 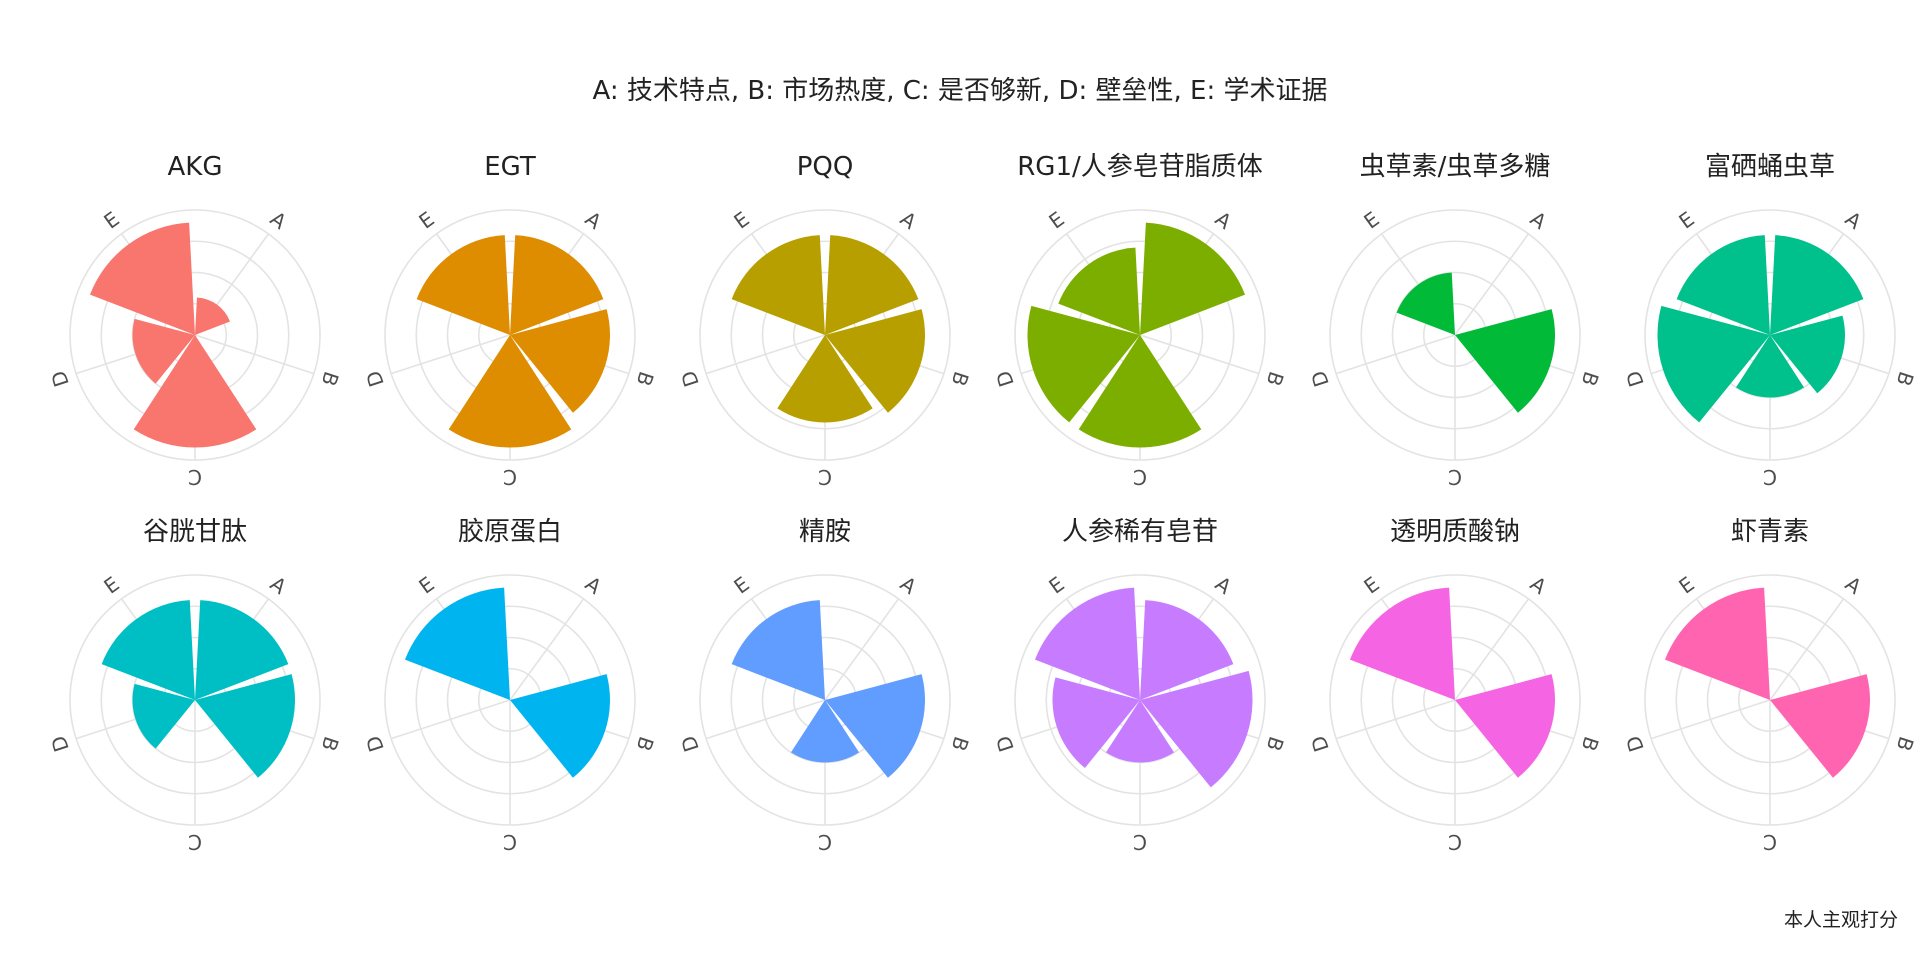 What do you see at coordinates (1455, 167) in the screenshot?
I see `panel-title: 虫草素/虫草多糖` at bounding box center [1455, 167].